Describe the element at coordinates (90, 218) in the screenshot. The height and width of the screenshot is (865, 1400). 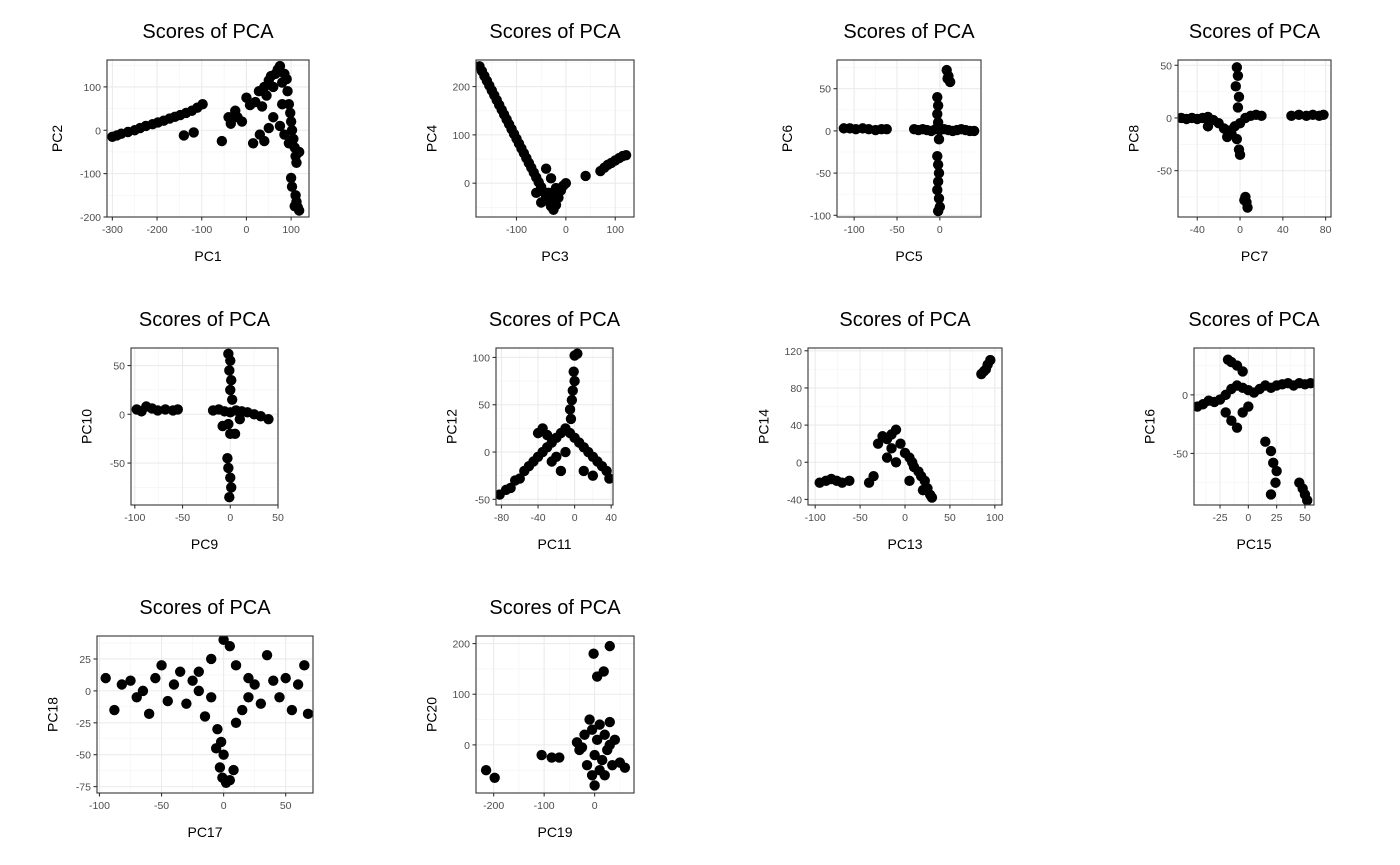
I see `y-tick-label: -200` at that location.